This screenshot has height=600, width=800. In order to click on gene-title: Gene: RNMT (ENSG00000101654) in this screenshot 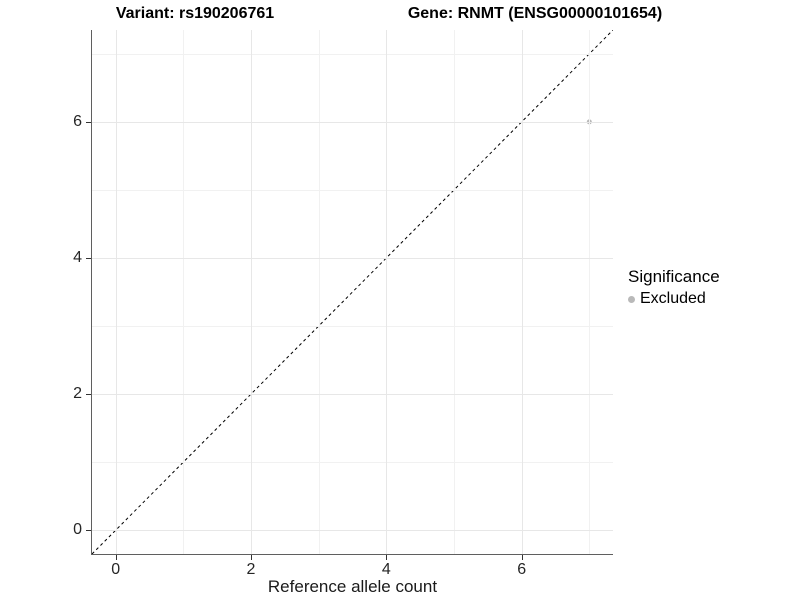, I will do `click(535, 13)`.